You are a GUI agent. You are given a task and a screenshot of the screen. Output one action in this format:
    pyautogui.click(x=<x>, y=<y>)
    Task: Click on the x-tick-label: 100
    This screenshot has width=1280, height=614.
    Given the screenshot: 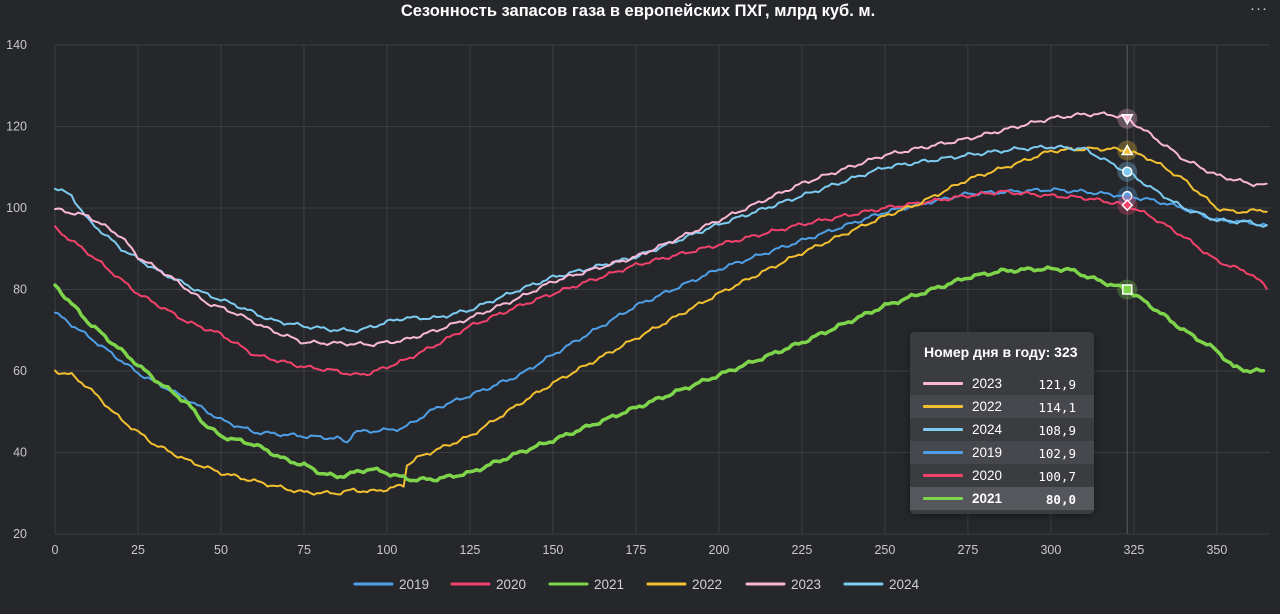 What is the action you would take?
    pyautogui.click(x=387, y=550)
    